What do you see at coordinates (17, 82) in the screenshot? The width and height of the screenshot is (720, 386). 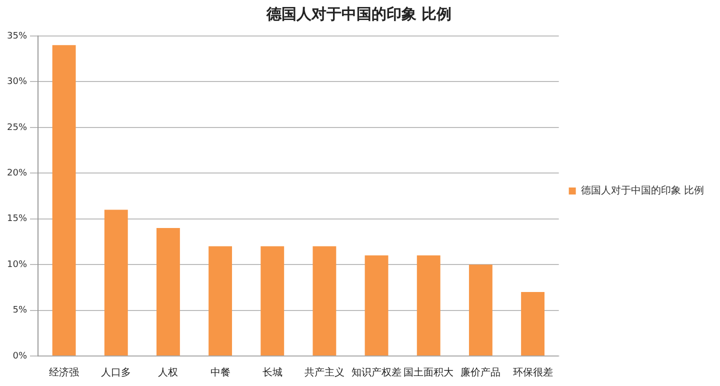 I see `y-tick-label: 30%` at bounding box center [17, 82].